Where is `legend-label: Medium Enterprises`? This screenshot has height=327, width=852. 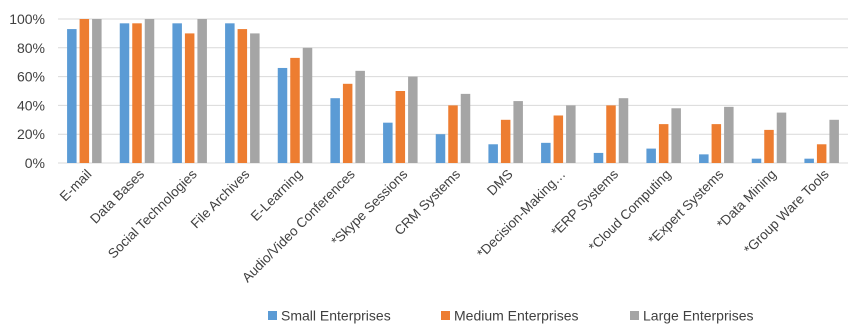
legend-label: Medium Enterprises is located at coordinates (516, 316).